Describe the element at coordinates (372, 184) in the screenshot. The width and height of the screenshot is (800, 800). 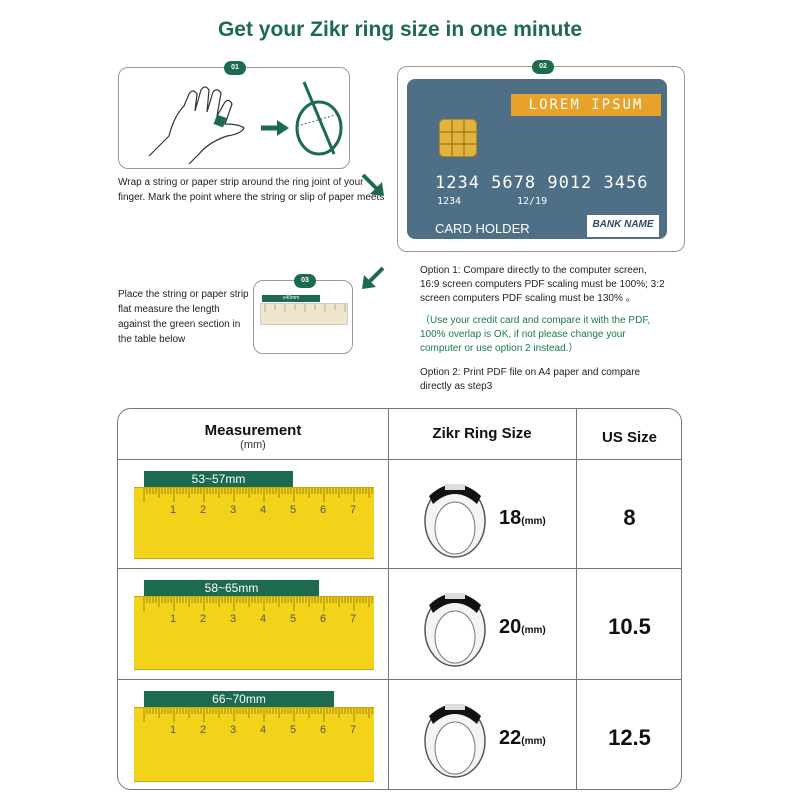
I see `arrow-down-right-icon` at that location.